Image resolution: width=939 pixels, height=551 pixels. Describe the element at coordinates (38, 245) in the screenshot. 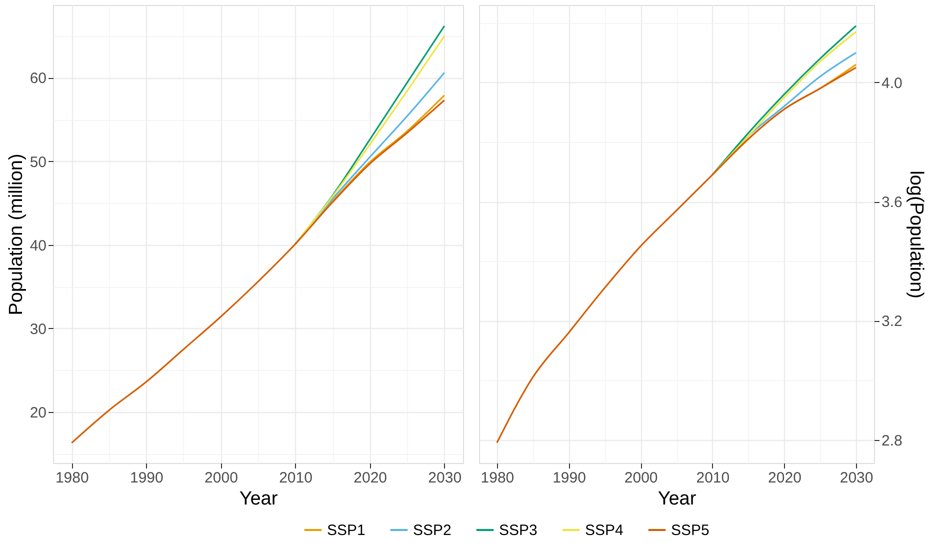

I see `y-tick-label: 40` at that location.